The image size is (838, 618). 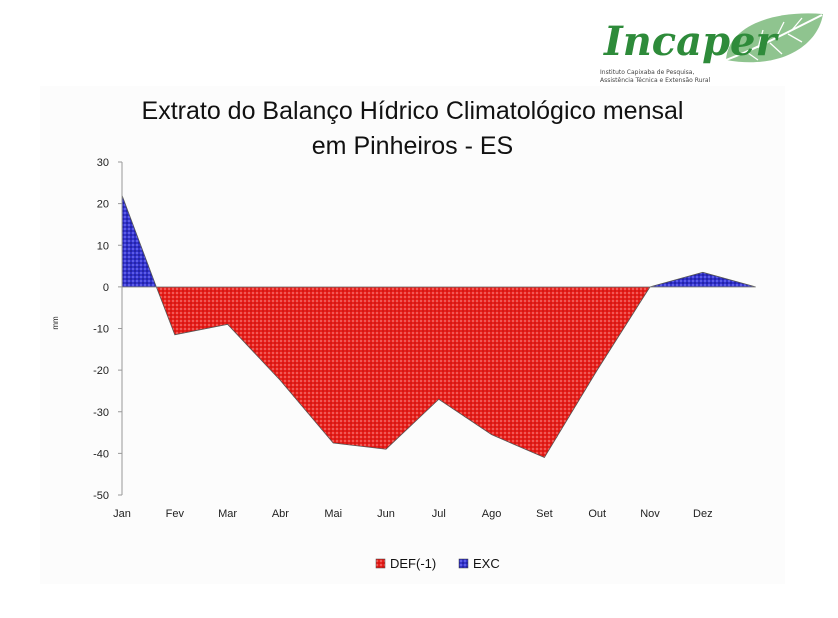 I want to click on x-tick-label: Ago, so click(x=492, y=514).